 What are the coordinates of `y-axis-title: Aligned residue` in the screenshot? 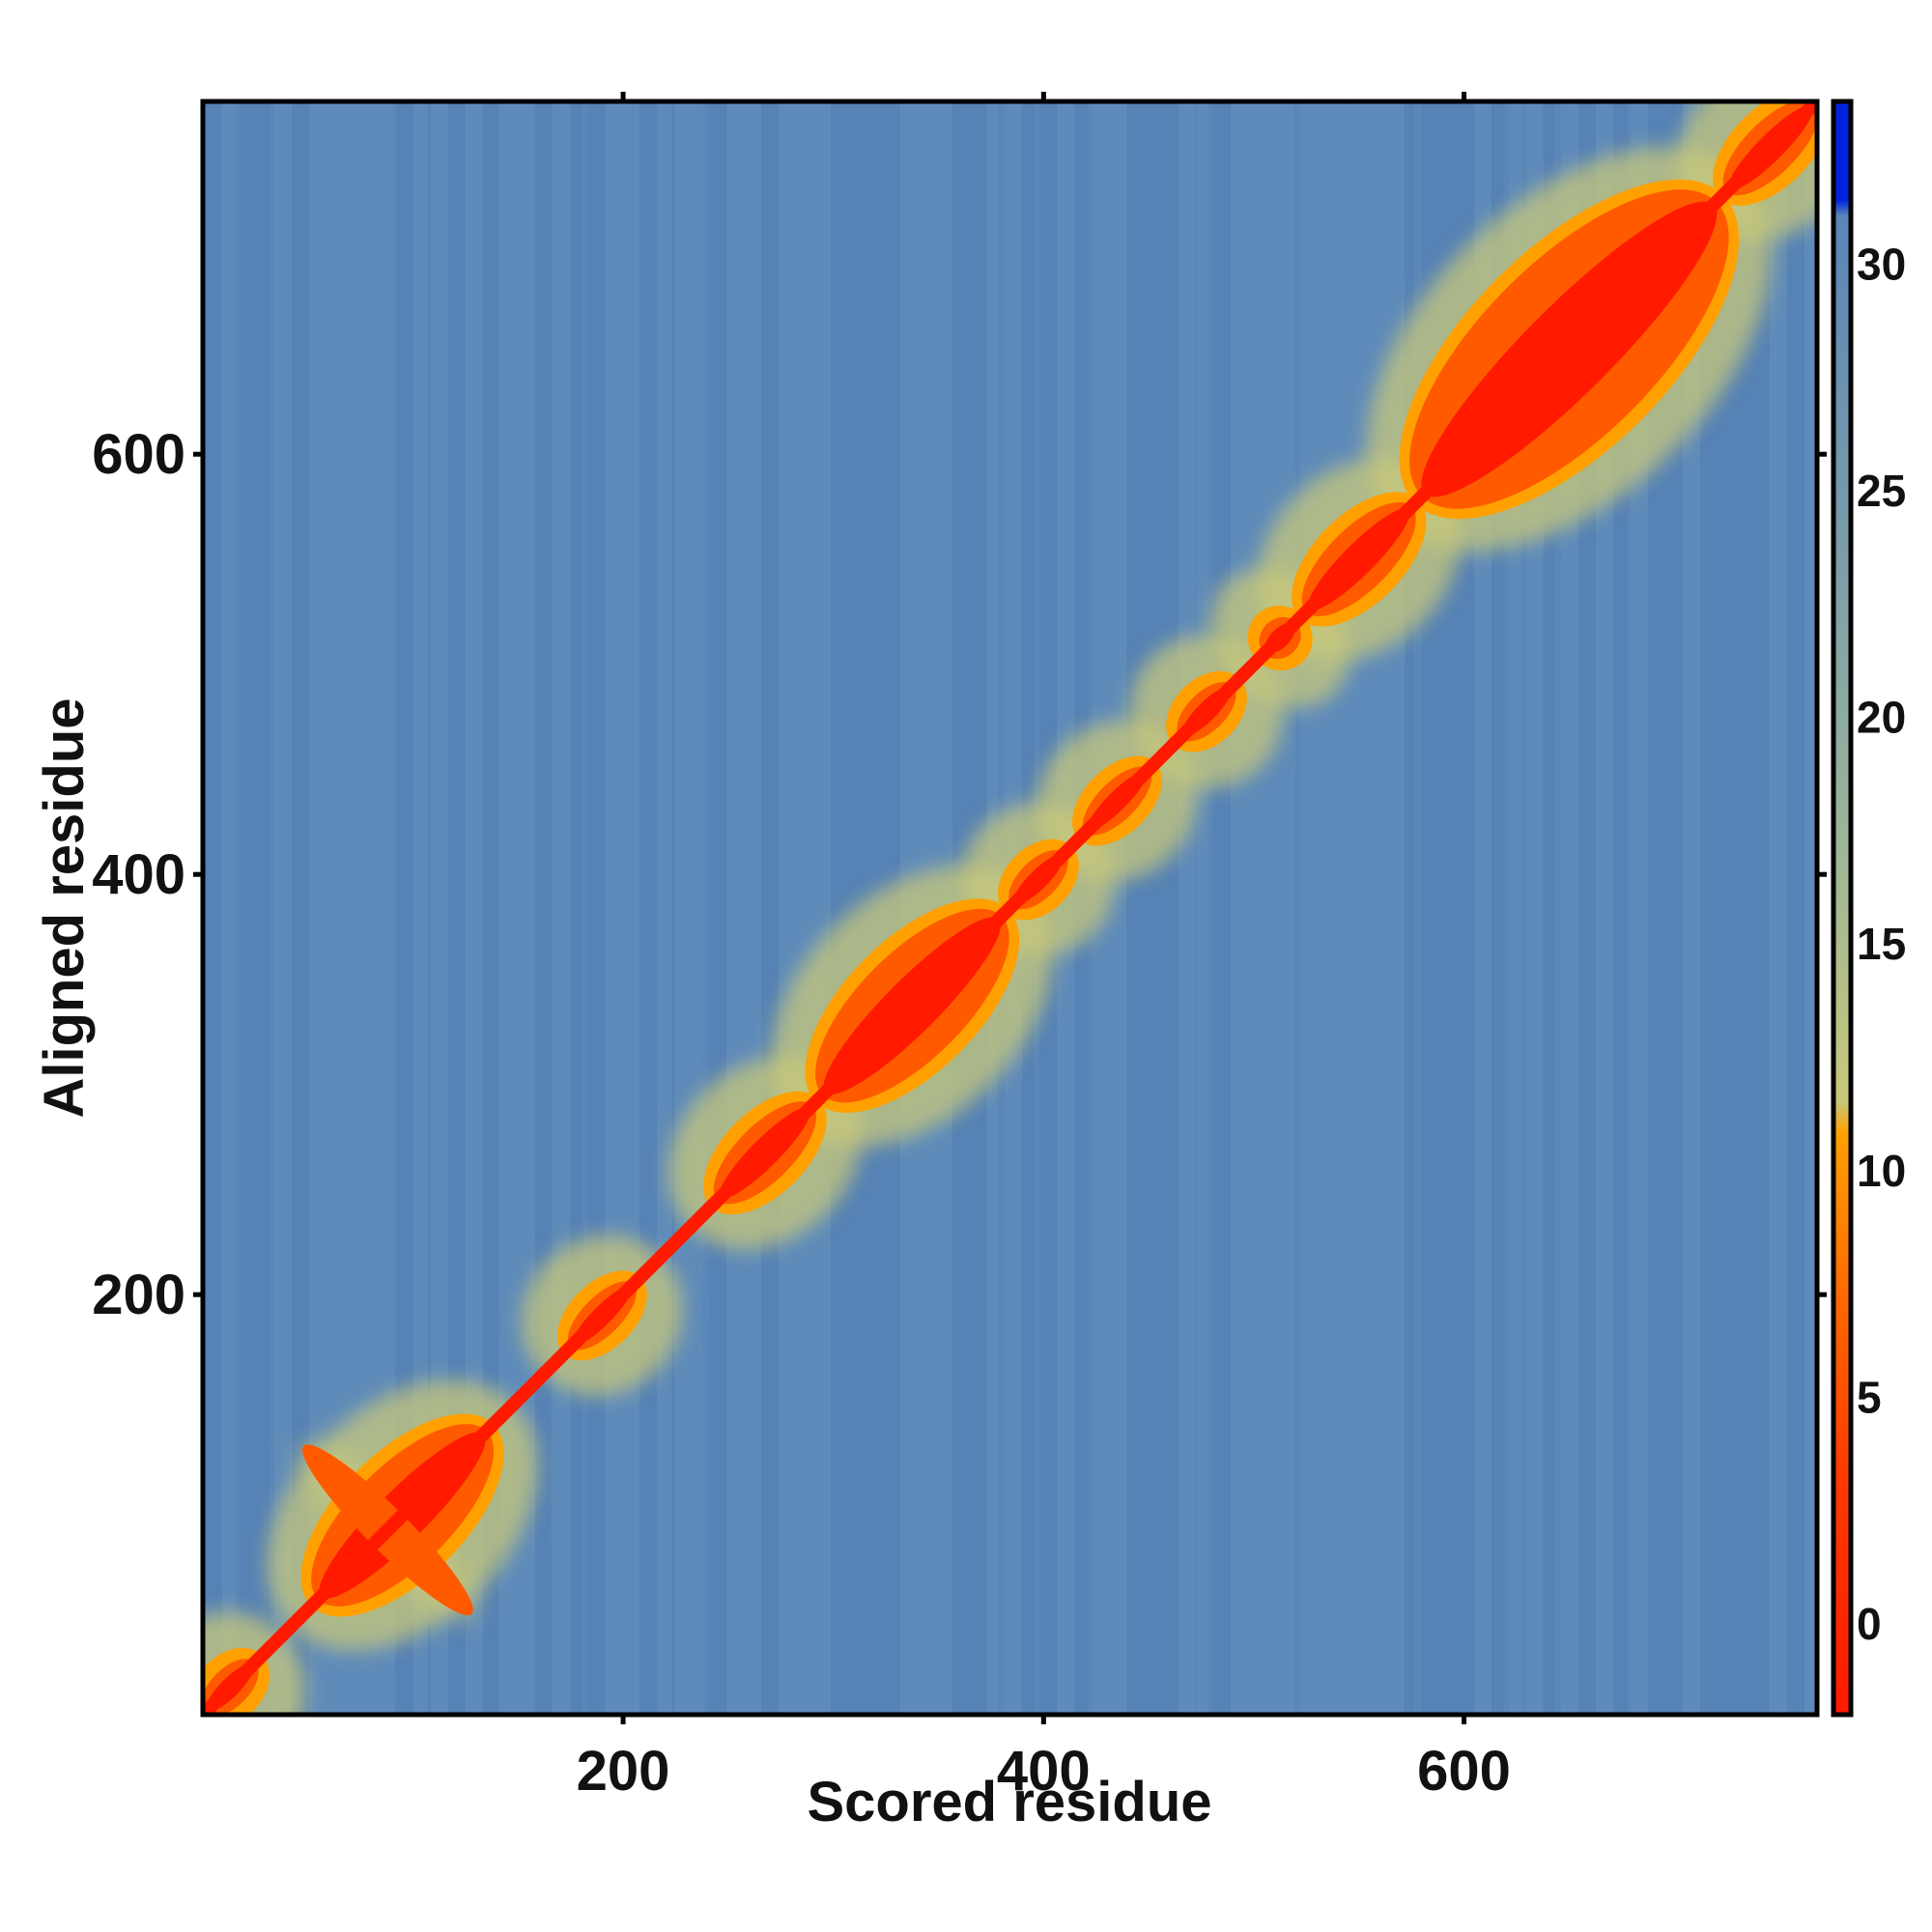 It's located at (64, 907).